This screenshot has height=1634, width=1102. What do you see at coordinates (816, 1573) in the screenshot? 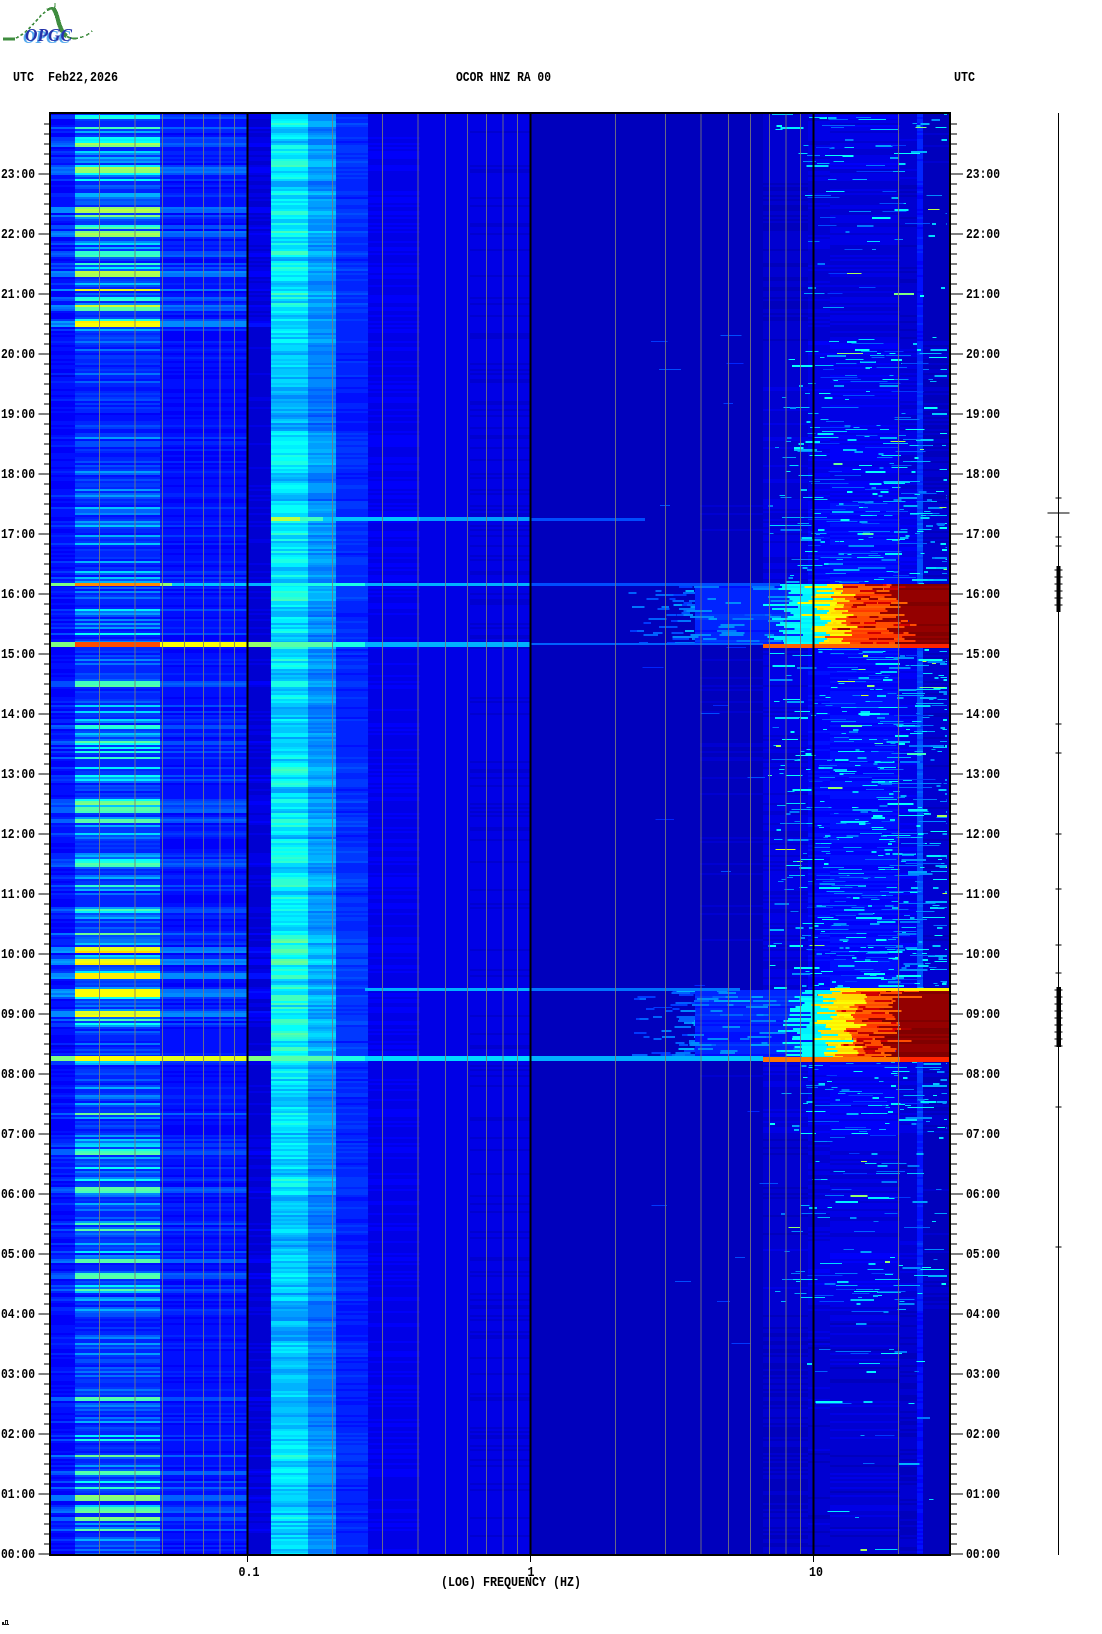
I see `svg-text: 10` at bounding box center [816, 1573].